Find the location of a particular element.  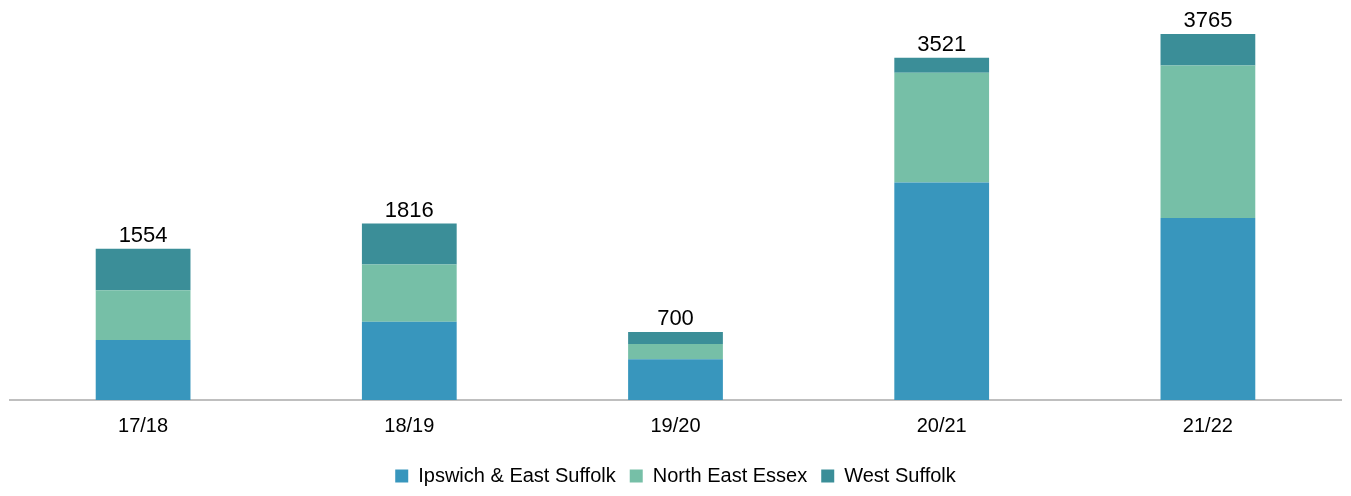

x-tick-label: 20/21 is located at coordinates (941, 424).